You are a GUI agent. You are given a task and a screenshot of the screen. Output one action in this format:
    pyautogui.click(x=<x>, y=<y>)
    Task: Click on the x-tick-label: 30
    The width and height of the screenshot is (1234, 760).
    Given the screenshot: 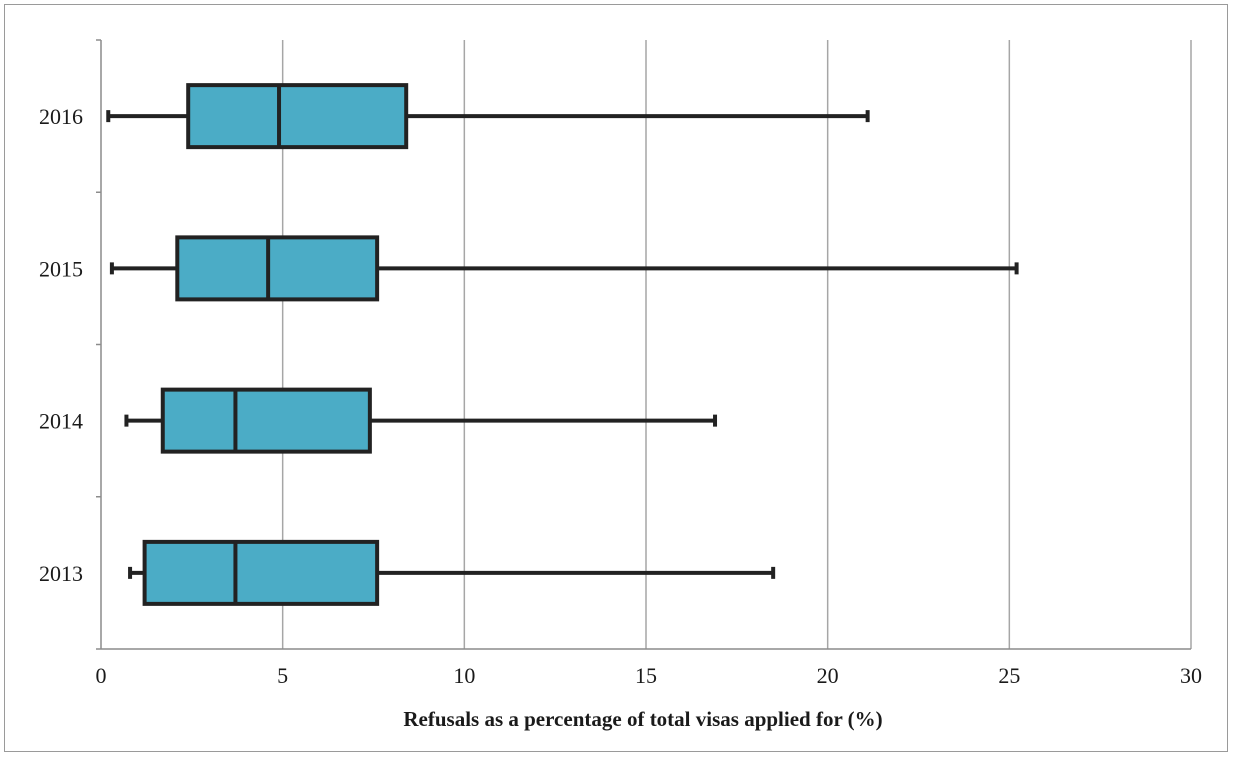 What is the action you would take?
    pyautogui.click(x=1191, y=675)
    